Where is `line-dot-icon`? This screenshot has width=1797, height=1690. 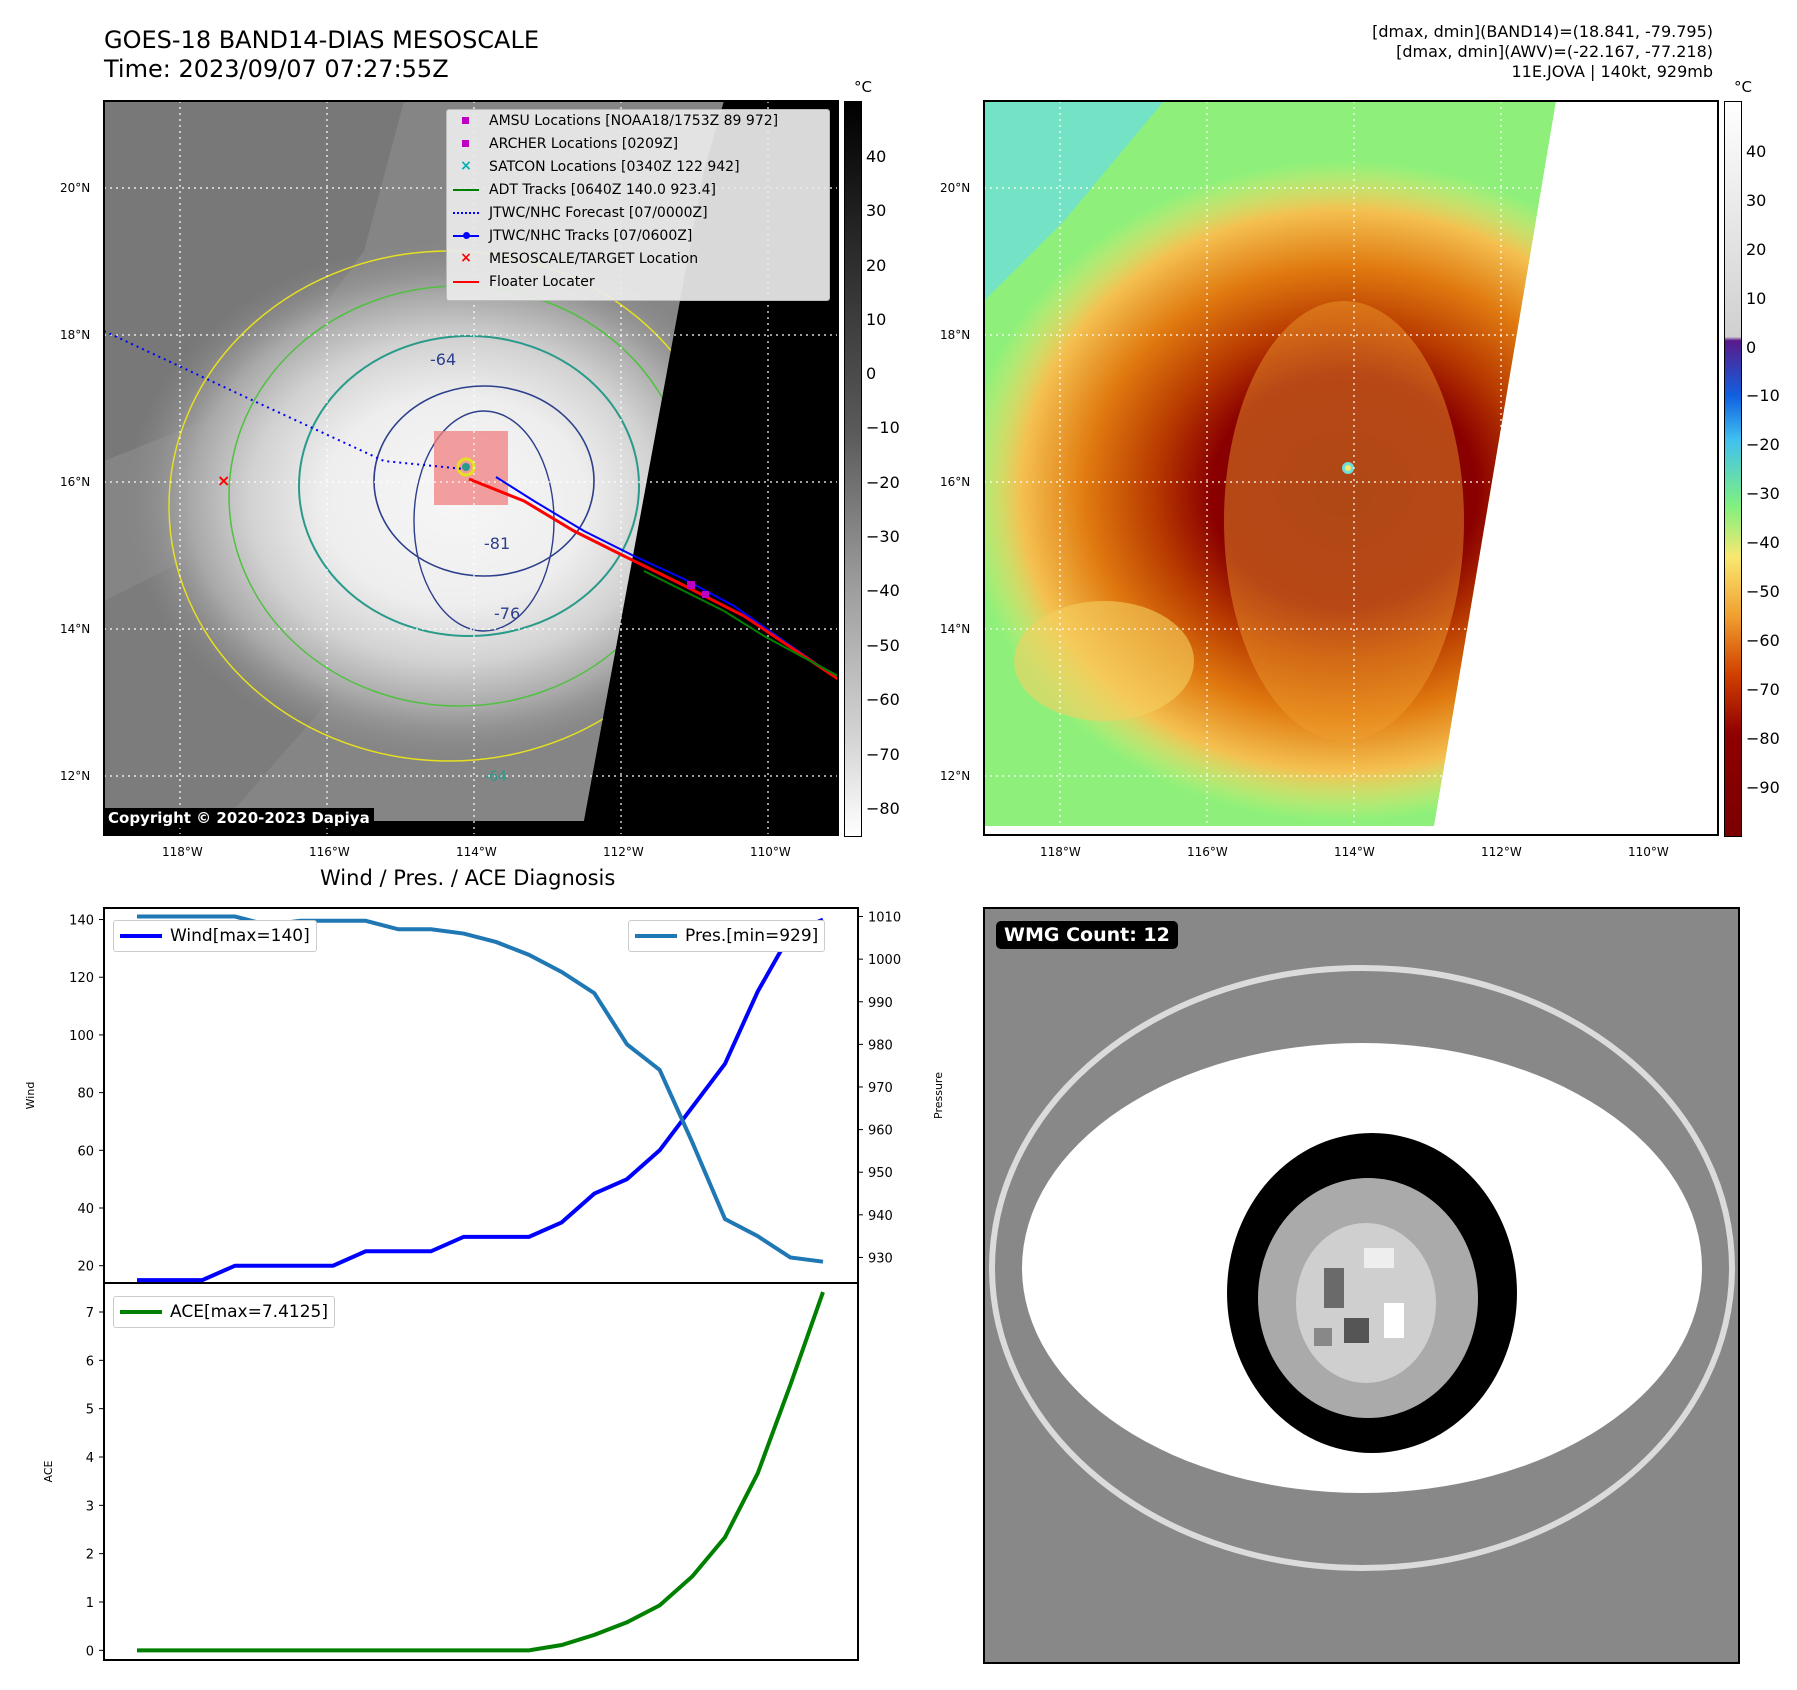
line-dot-icon is located at coordinates (466, 236).